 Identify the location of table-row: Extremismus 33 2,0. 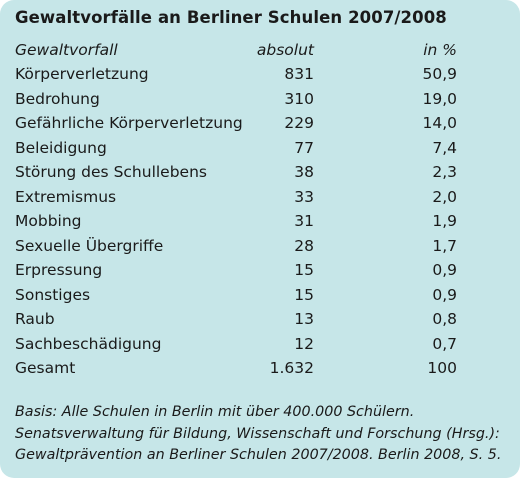
(260, 199).